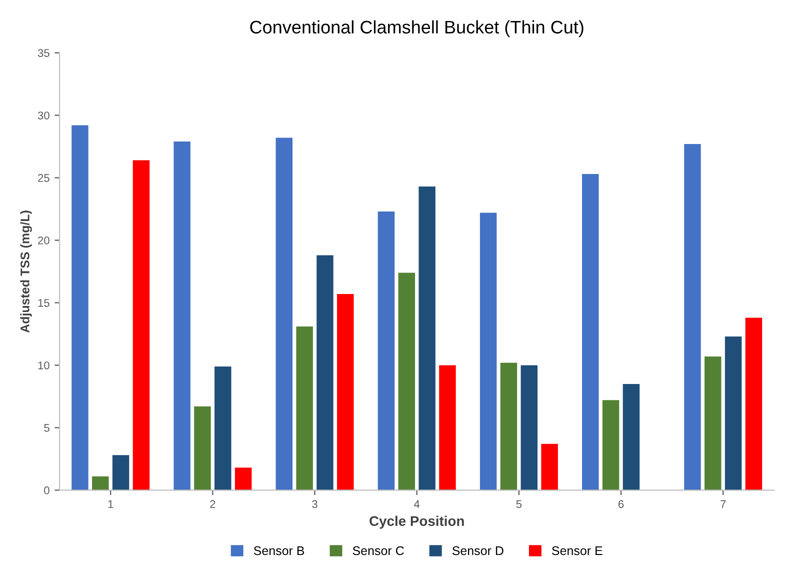  Describe the element at coordinates (279, 551) in the screenshot. I see `legend-label: Sensor B` at that location.